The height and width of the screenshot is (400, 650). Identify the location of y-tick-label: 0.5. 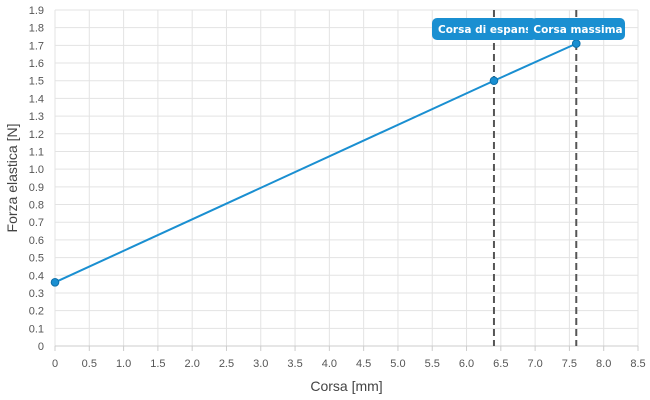
(36, 259).